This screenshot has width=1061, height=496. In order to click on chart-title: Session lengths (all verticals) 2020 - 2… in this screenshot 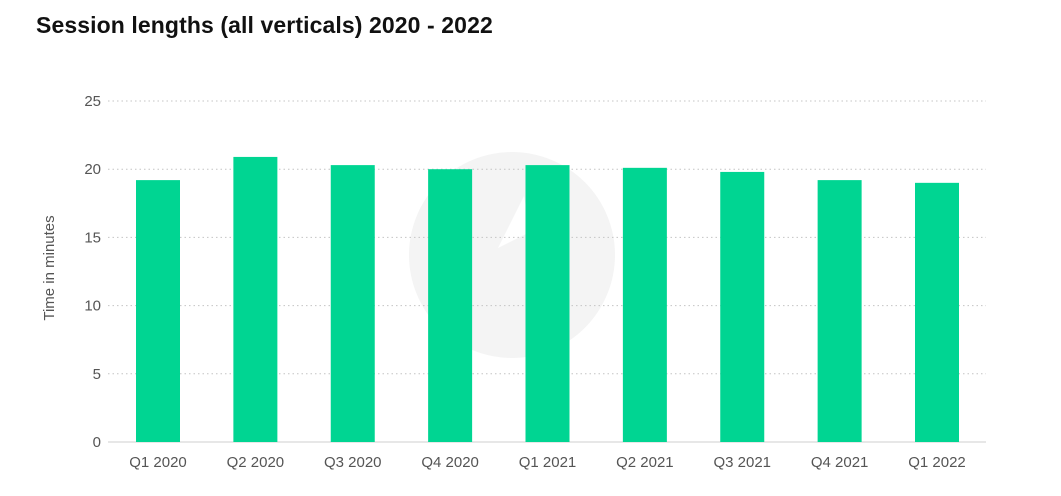, I will do `click(264, 25)`.